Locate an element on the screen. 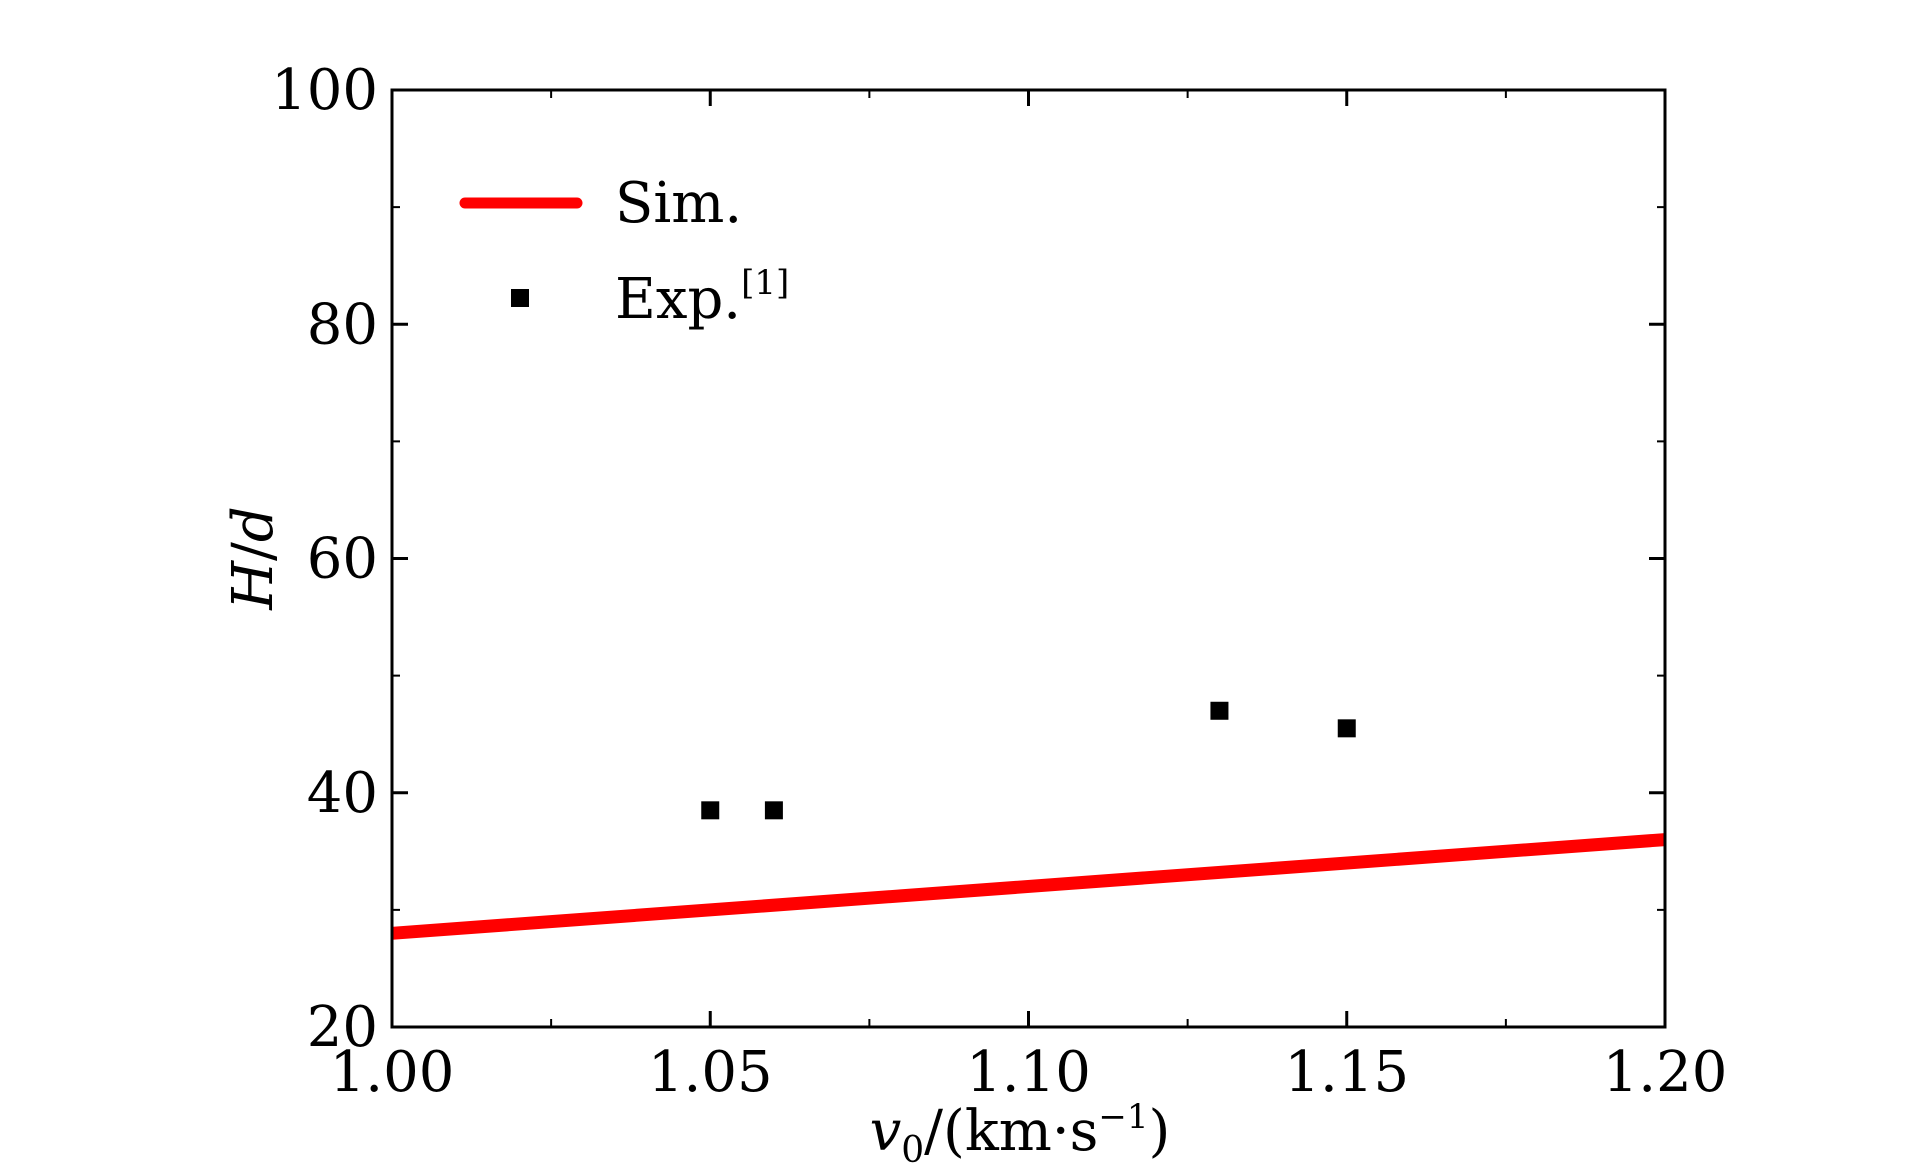 The height and width of the screenshot is (1169, 1923). legend: Sim. Exp.[1] is located at coordinates (624, 251).